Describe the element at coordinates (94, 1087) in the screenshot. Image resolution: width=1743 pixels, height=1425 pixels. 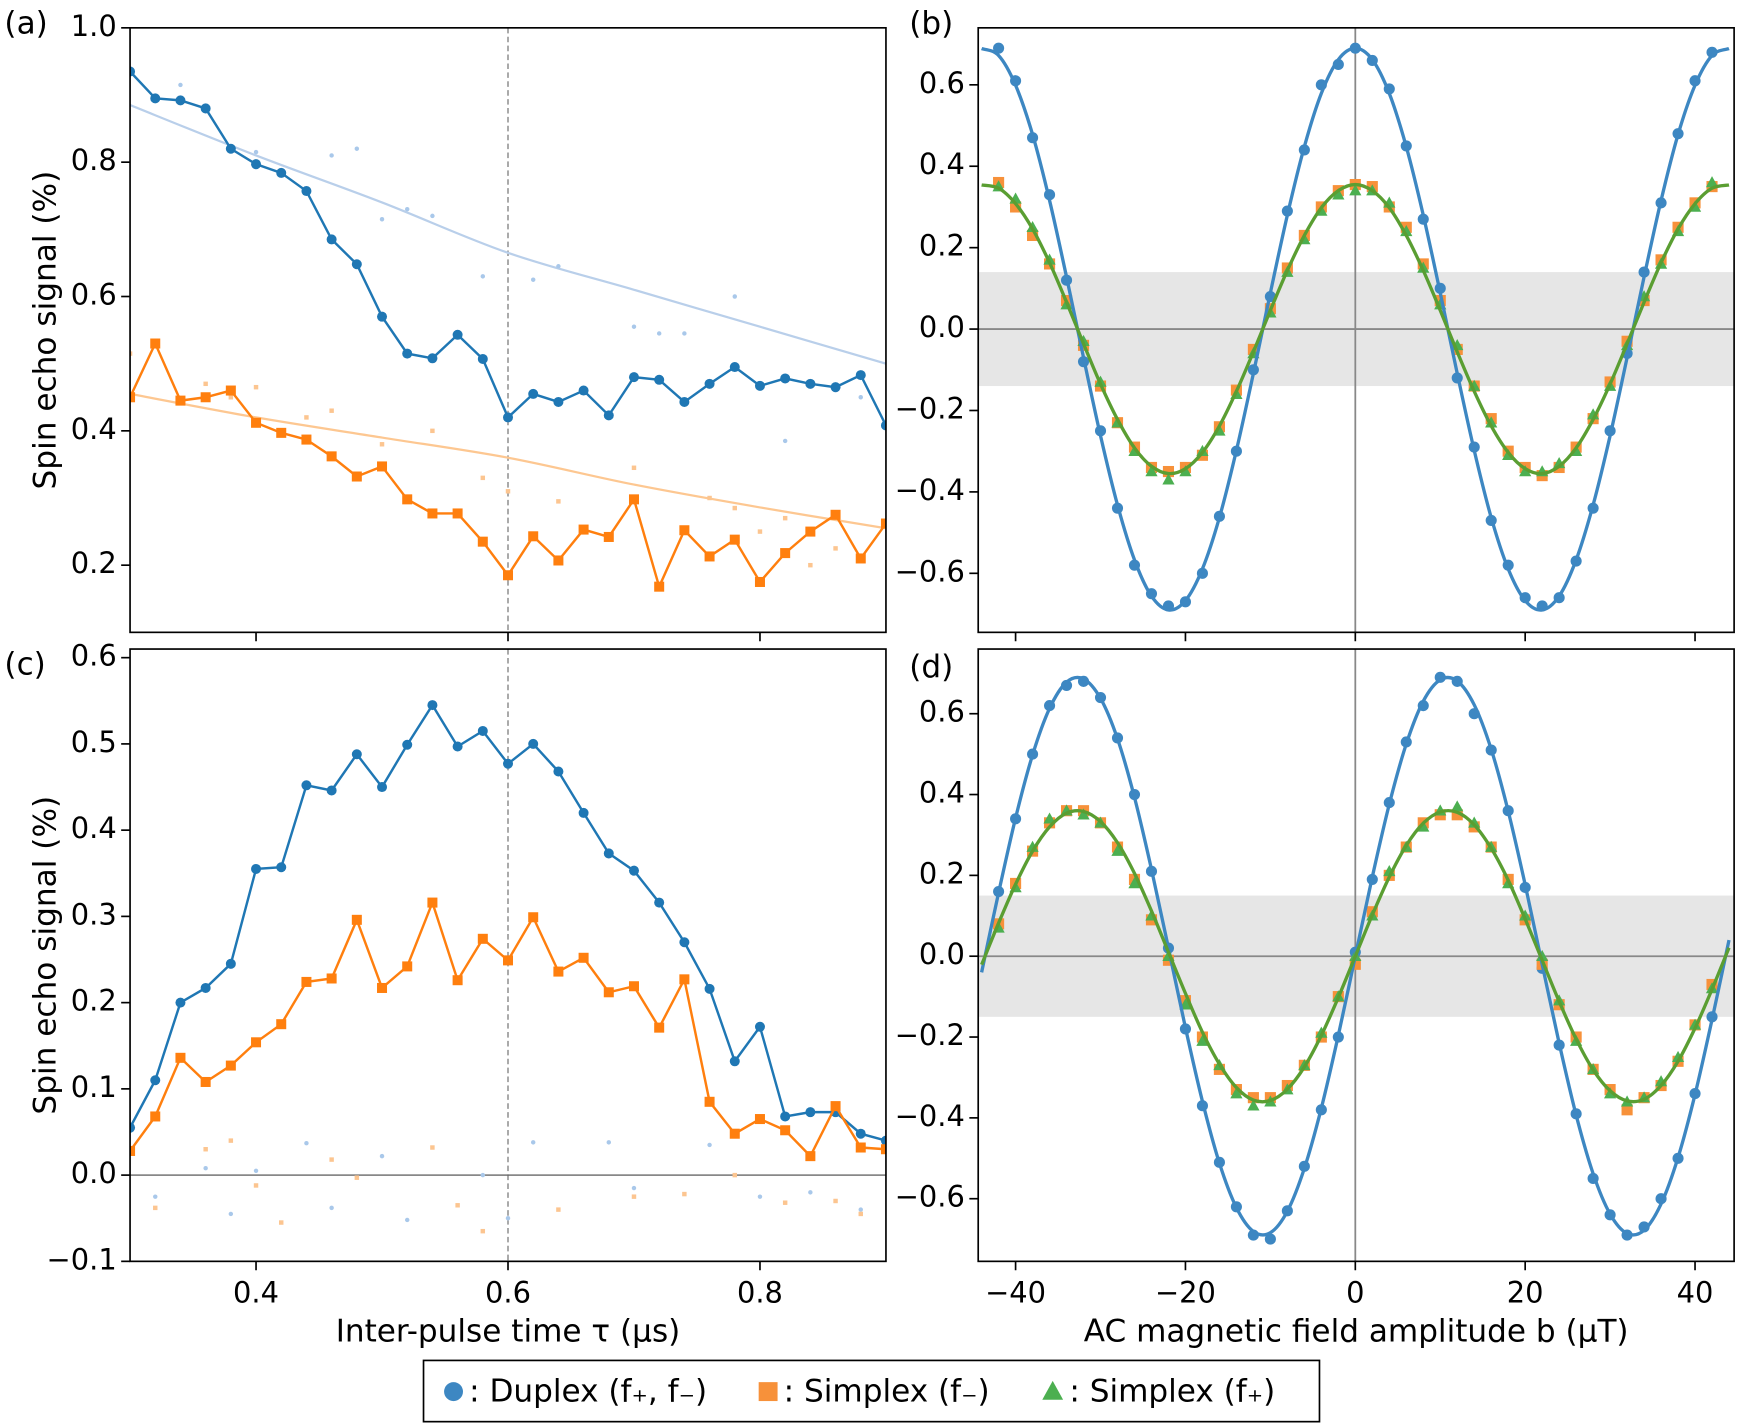
I see `y-tick-label: 0.1` at that location.